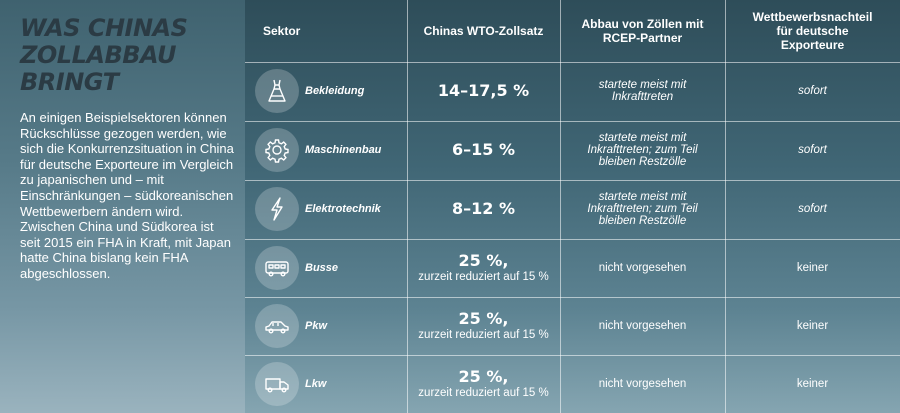  Describe the element at coordinates (335, 91) in the screenshot. I see `sector-name: Bekleidung` at that location.